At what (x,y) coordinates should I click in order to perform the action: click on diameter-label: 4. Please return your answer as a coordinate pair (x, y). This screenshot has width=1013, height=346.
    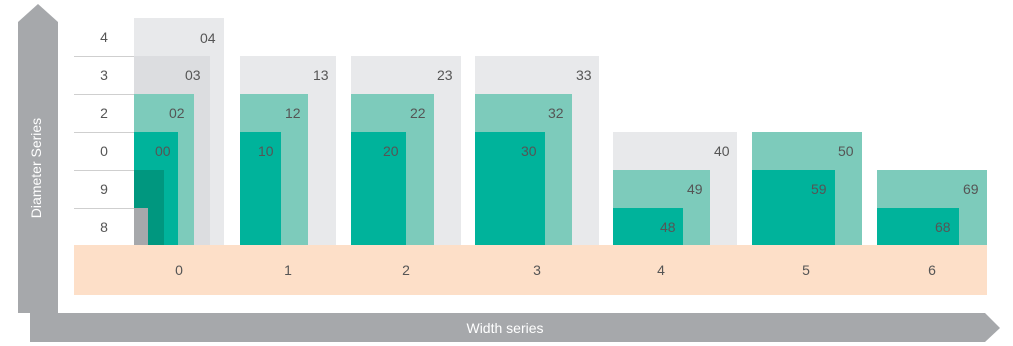
    Looking at the image, I should click on (104, 37).